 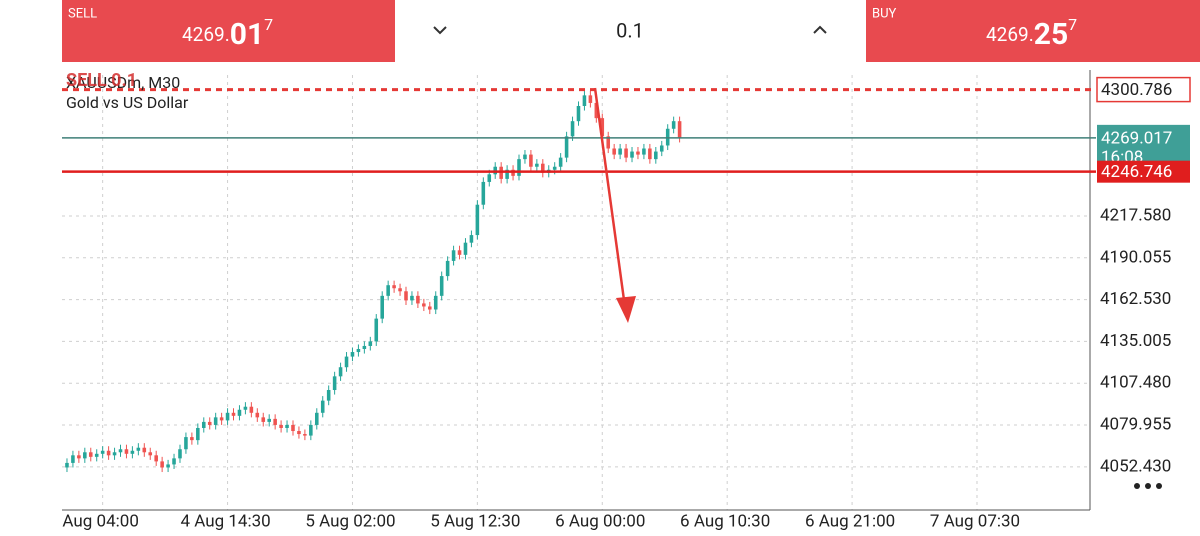 What do you see at coordinates (1031, 33) in the screenshot?
I see `buy-price: 4269.257` at bounding box center [1031, 33].